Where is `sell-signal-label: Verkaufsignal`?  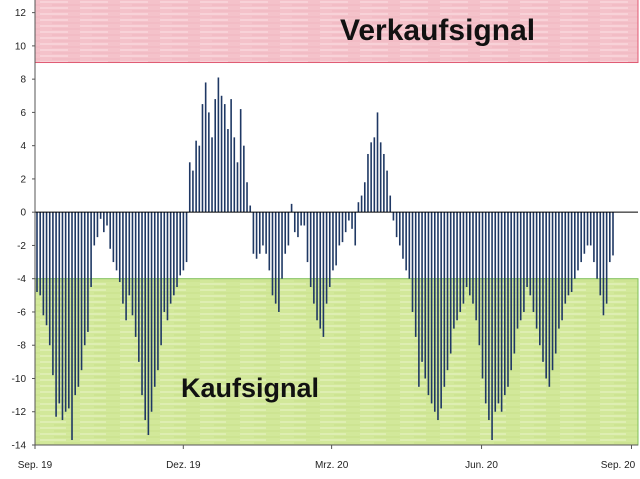 sell-signal-label: Verkaufsignal is located at coordinates (437, 30).